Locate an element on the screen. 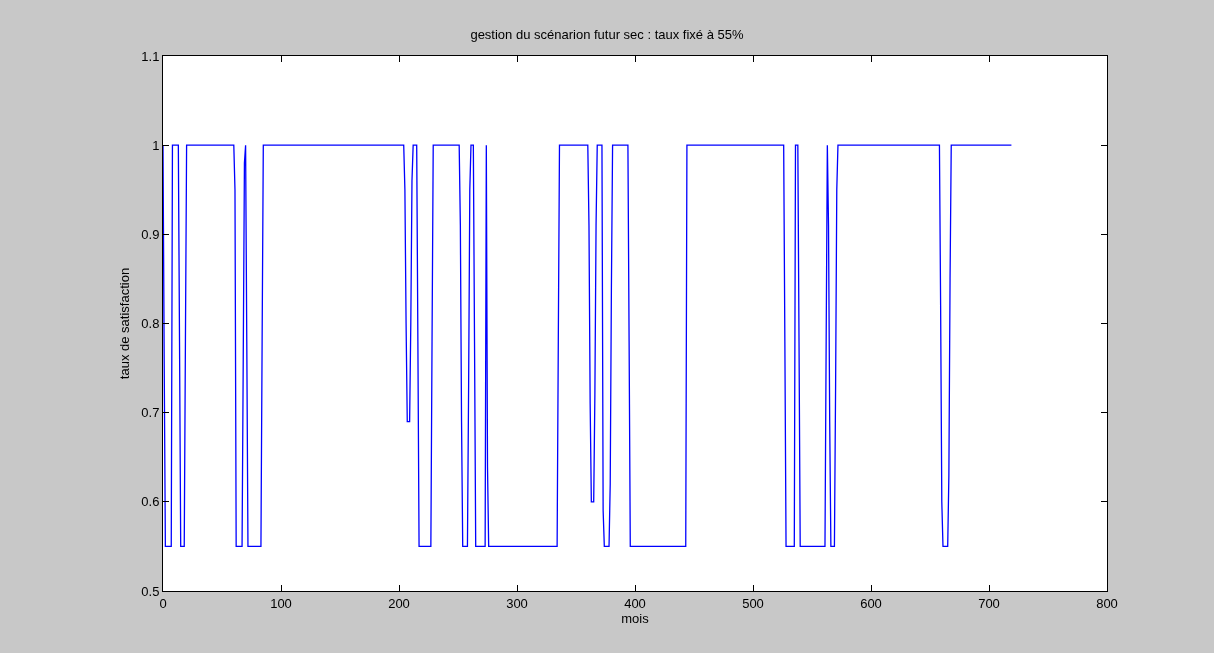 The height and width of the screenshot is (653, 1214). y-tick-label: 0.5 is located at coordinates (150, 591).